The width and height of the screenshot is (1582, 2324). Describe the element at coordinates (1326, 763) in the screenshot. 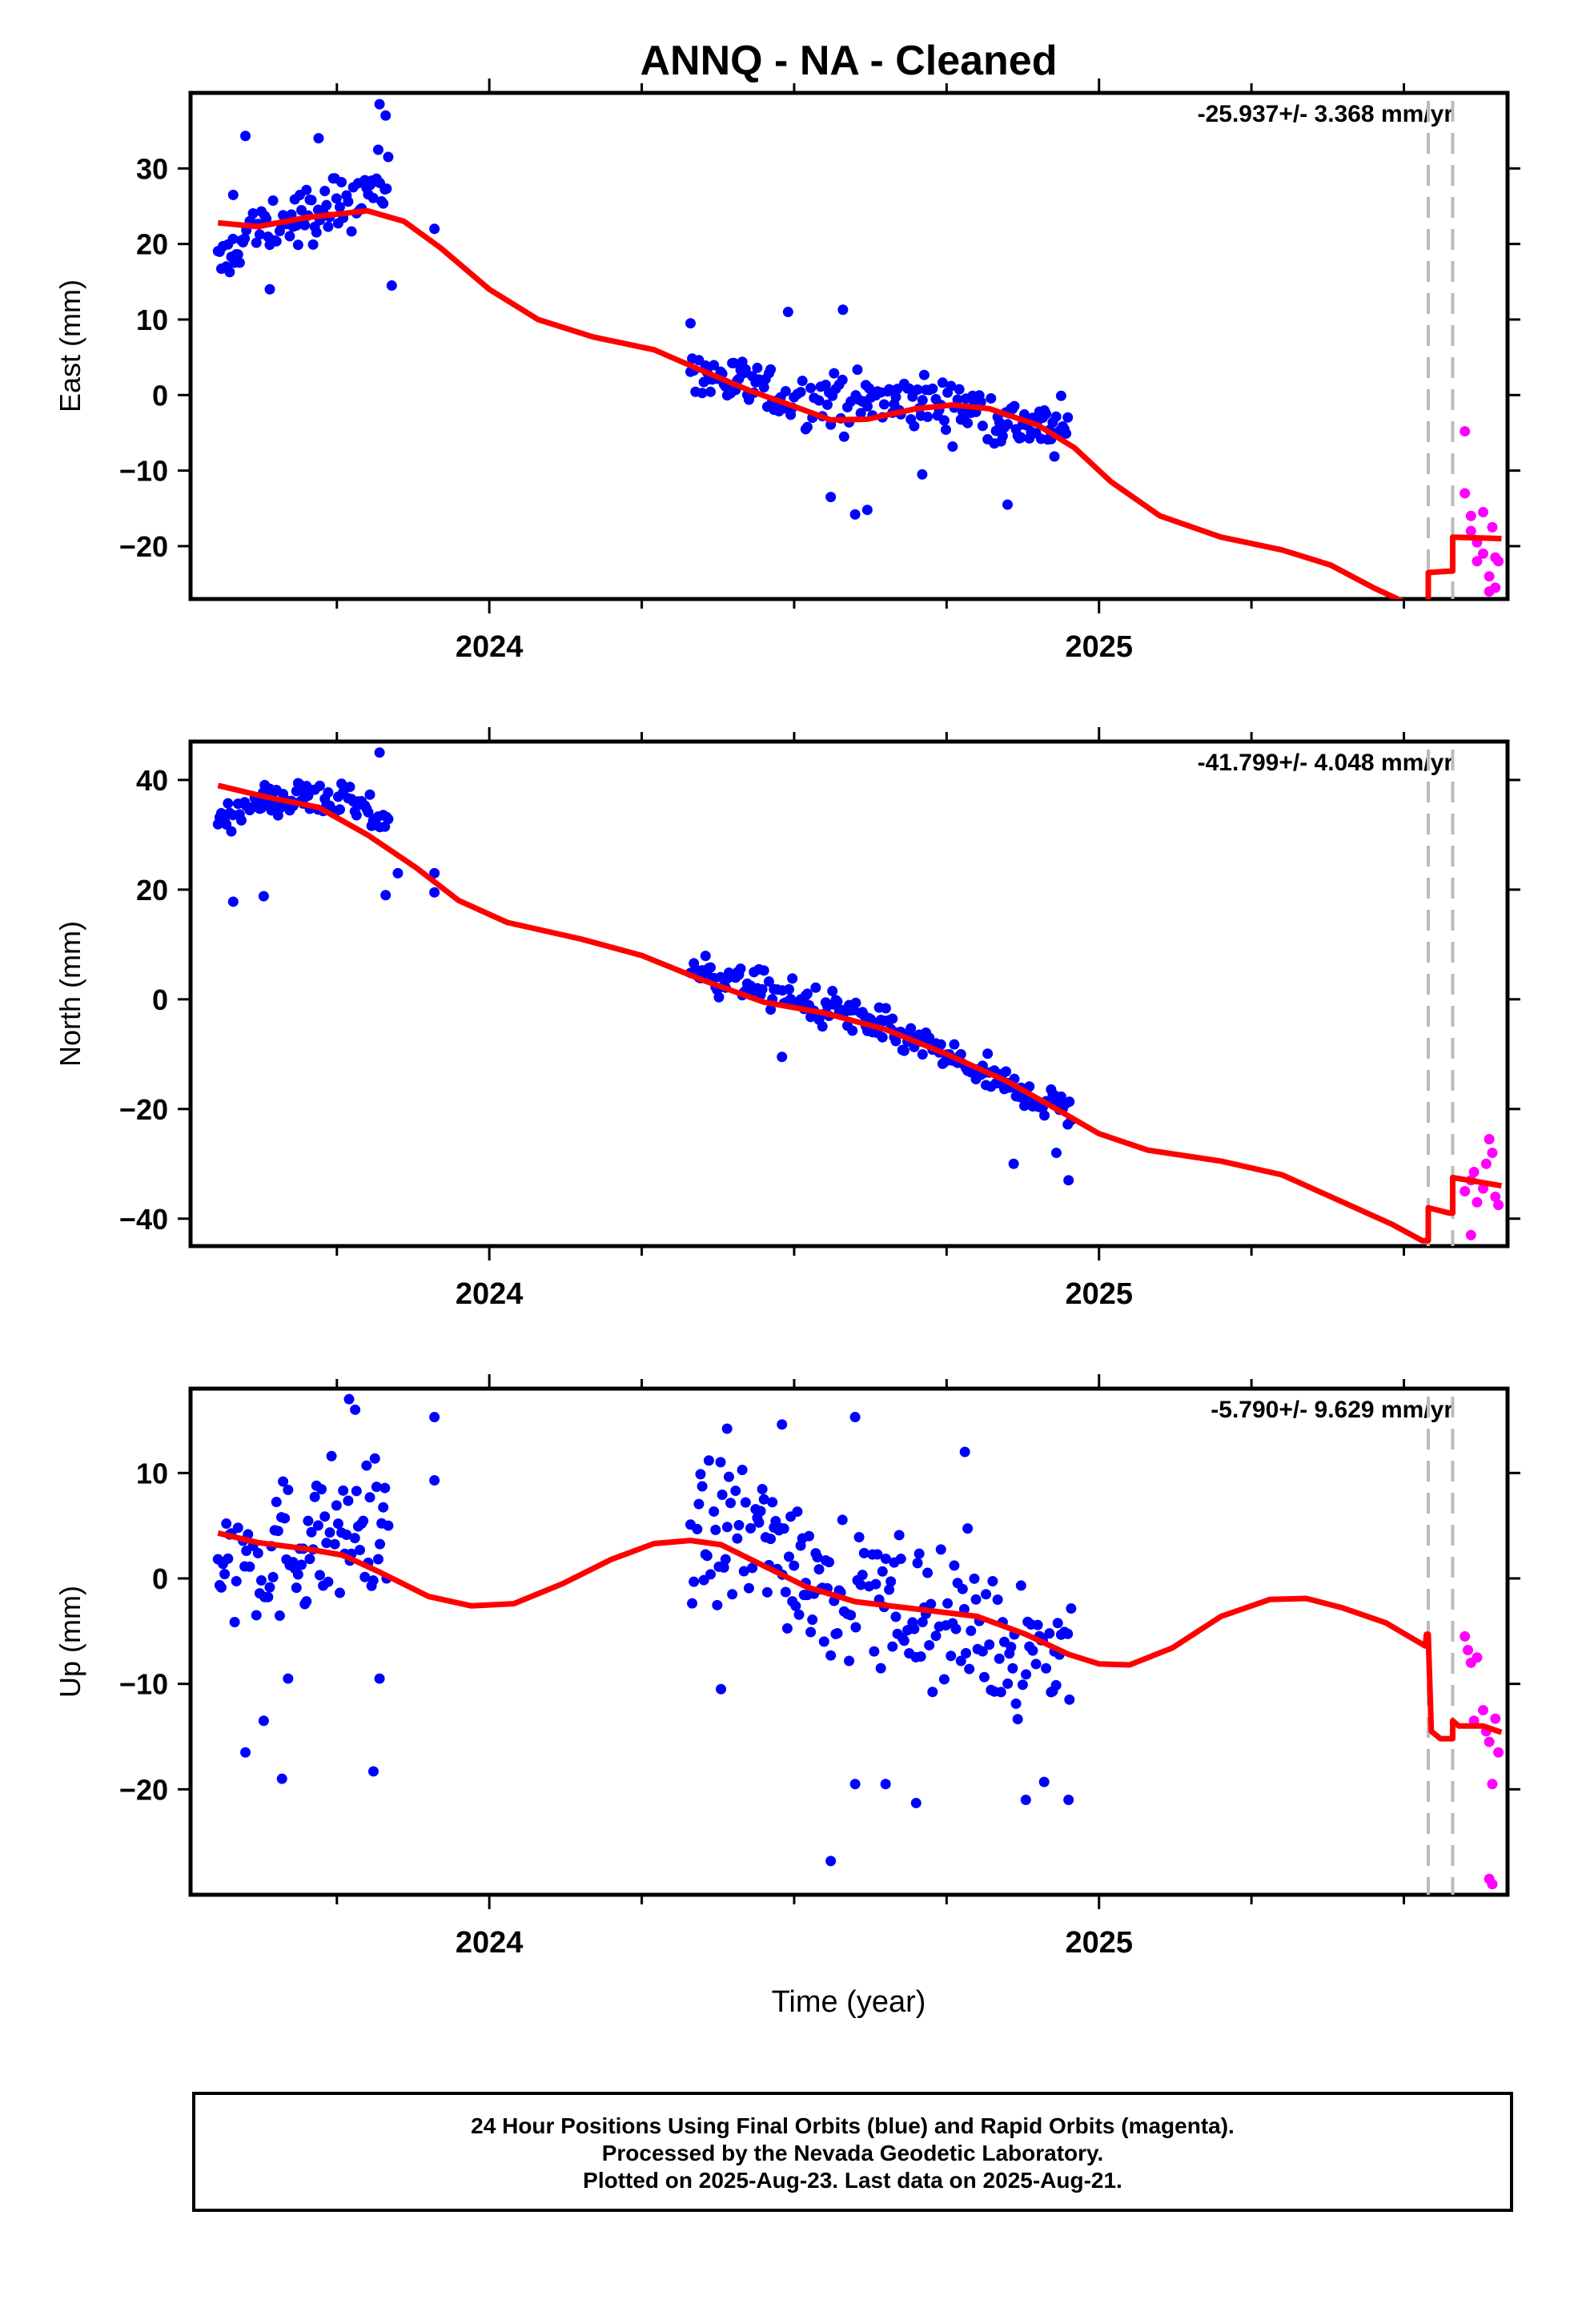

I see `rate-label-north: -41.799+/- 4.048 mm/yr` at that location.